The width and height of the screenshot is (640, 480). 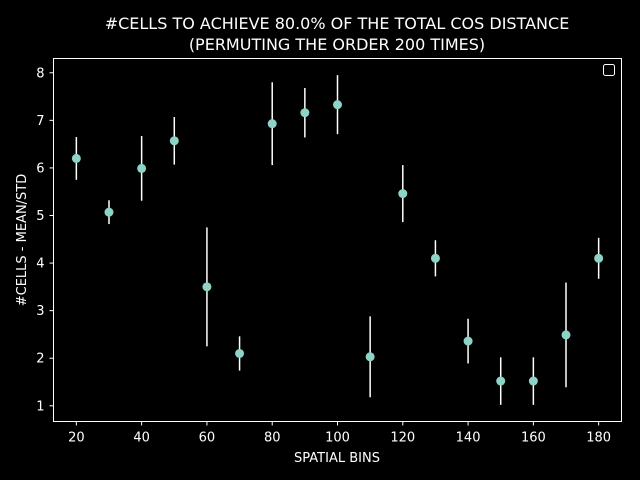 What do you see at coordinates (337, 44) in the screenshot?
I see `chart-subtitle: (PERMUTING THE ORDER 200 TIMES)` at bounding box center [337, 44].